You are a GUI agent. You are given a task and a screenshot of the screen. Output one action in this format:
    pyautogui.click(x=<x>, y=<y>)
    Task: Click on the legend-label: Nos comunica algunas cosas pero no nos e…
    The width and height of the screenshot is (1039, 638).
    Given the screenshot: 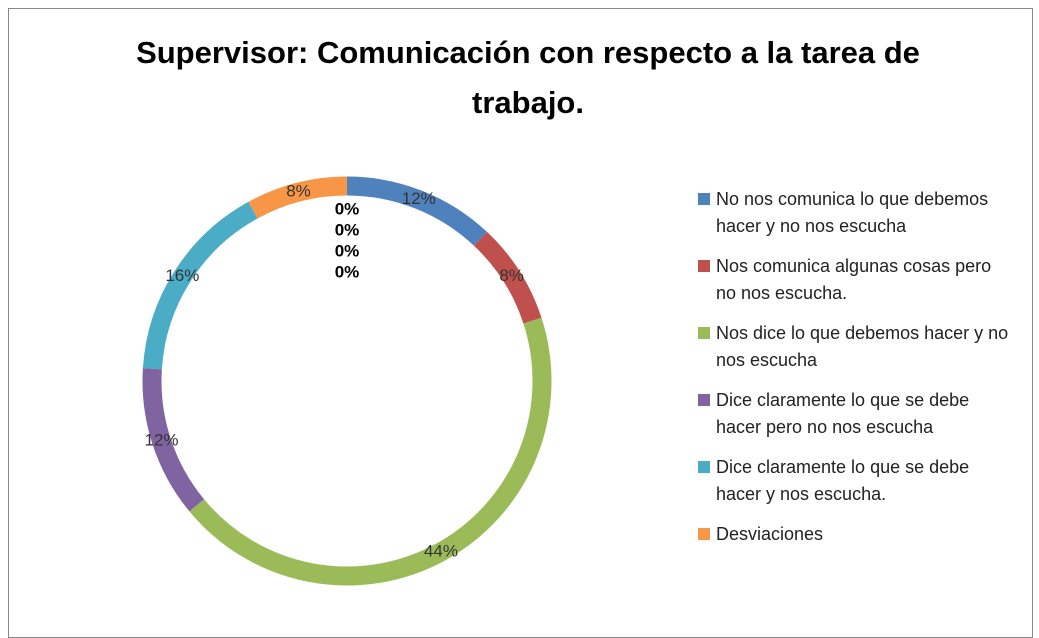 What is the action you would take?
    pyautogui.click(x=854, y=279)
    